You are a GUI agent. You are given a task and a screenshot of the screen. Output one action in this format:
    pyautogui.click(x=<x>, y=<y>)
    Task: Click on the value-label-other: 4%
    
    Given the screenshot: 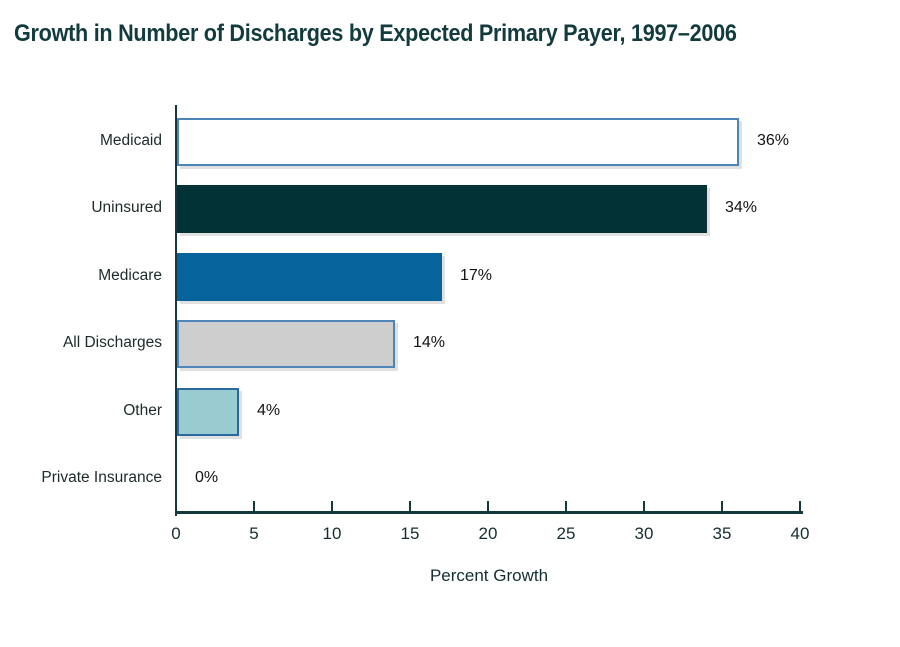 What is the action you would take?
    pyautogui.click(x=269, y=410)
    